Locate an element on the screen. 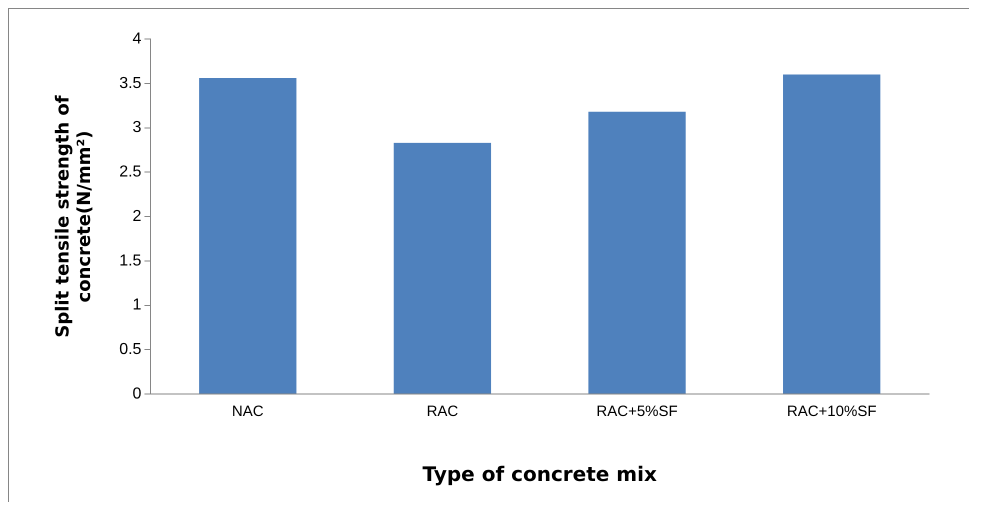  x-tick-label: NAC is located at coordinates (248, 411).